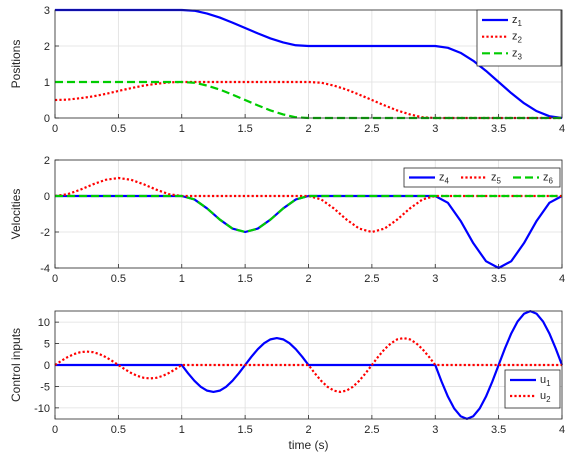 The height and width of the screenshot is (457, 575). What do you see at coordinates (496, 179) in the screenshot?
I see `legend-label: z5` at bounding box center [496, 179].